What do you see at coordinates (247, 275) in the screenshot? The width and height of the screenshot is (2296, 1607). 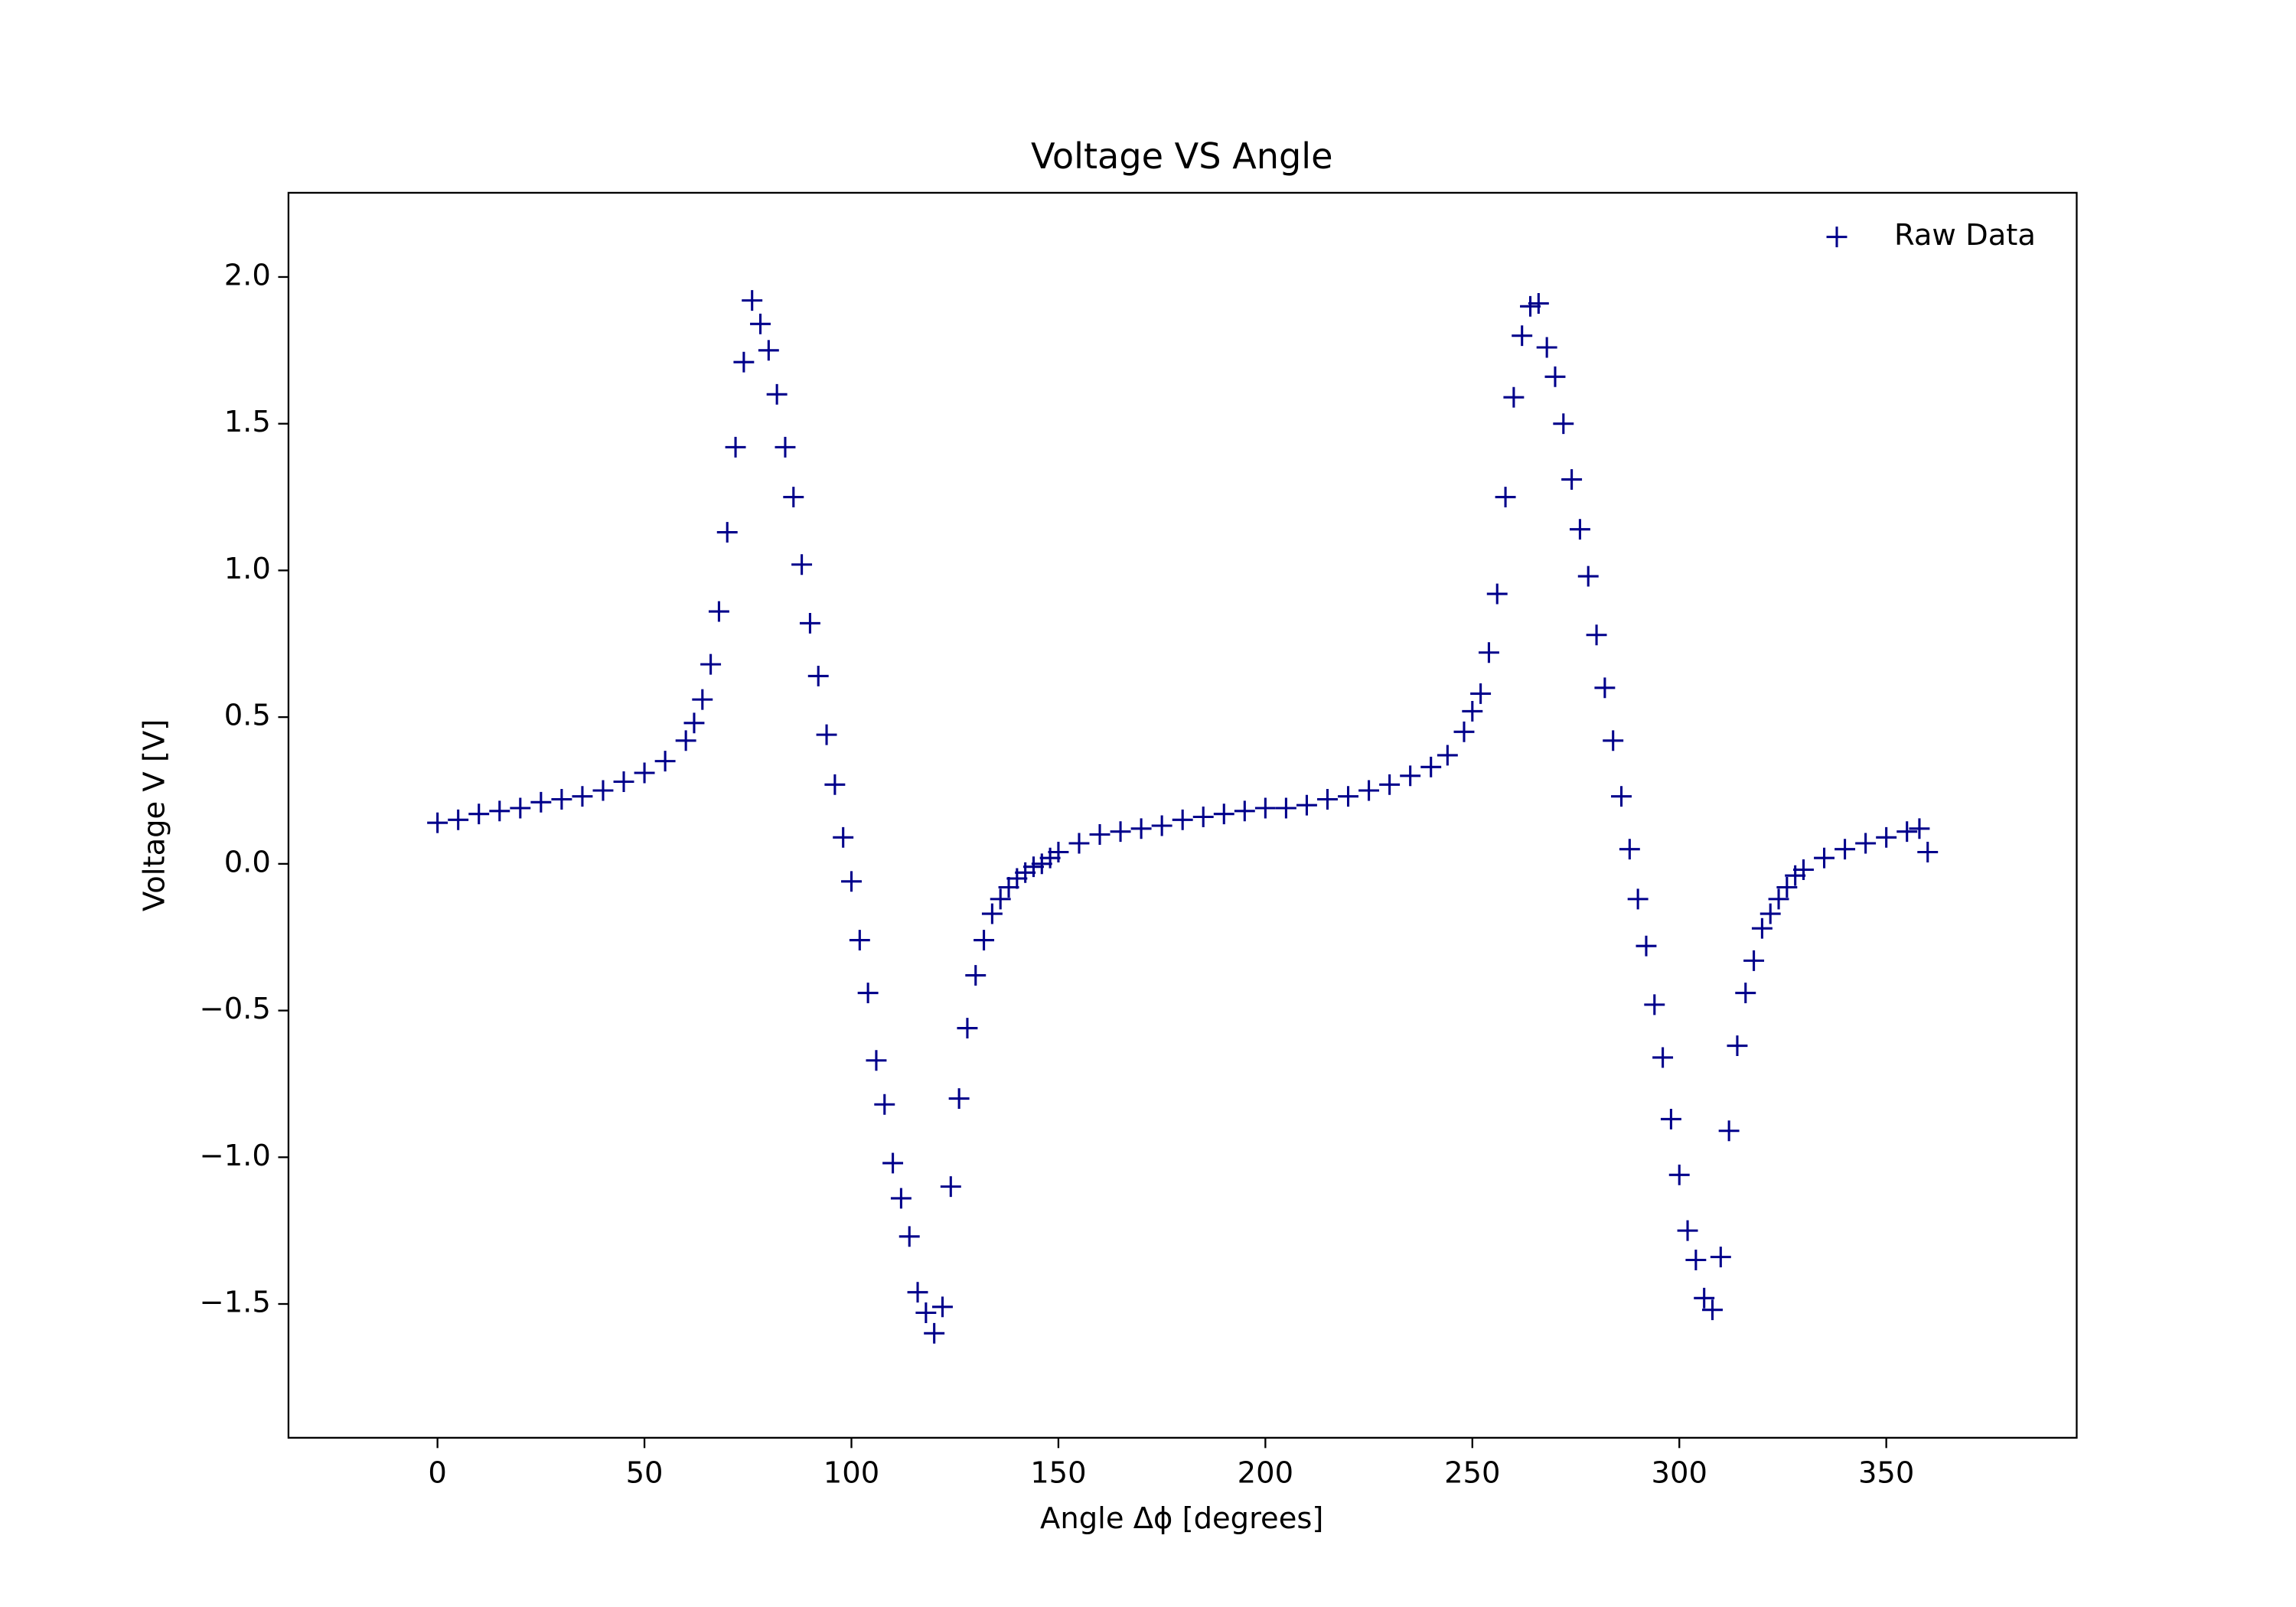 I see `y-tick-label: 2.0` at bounding box center [247, 275].